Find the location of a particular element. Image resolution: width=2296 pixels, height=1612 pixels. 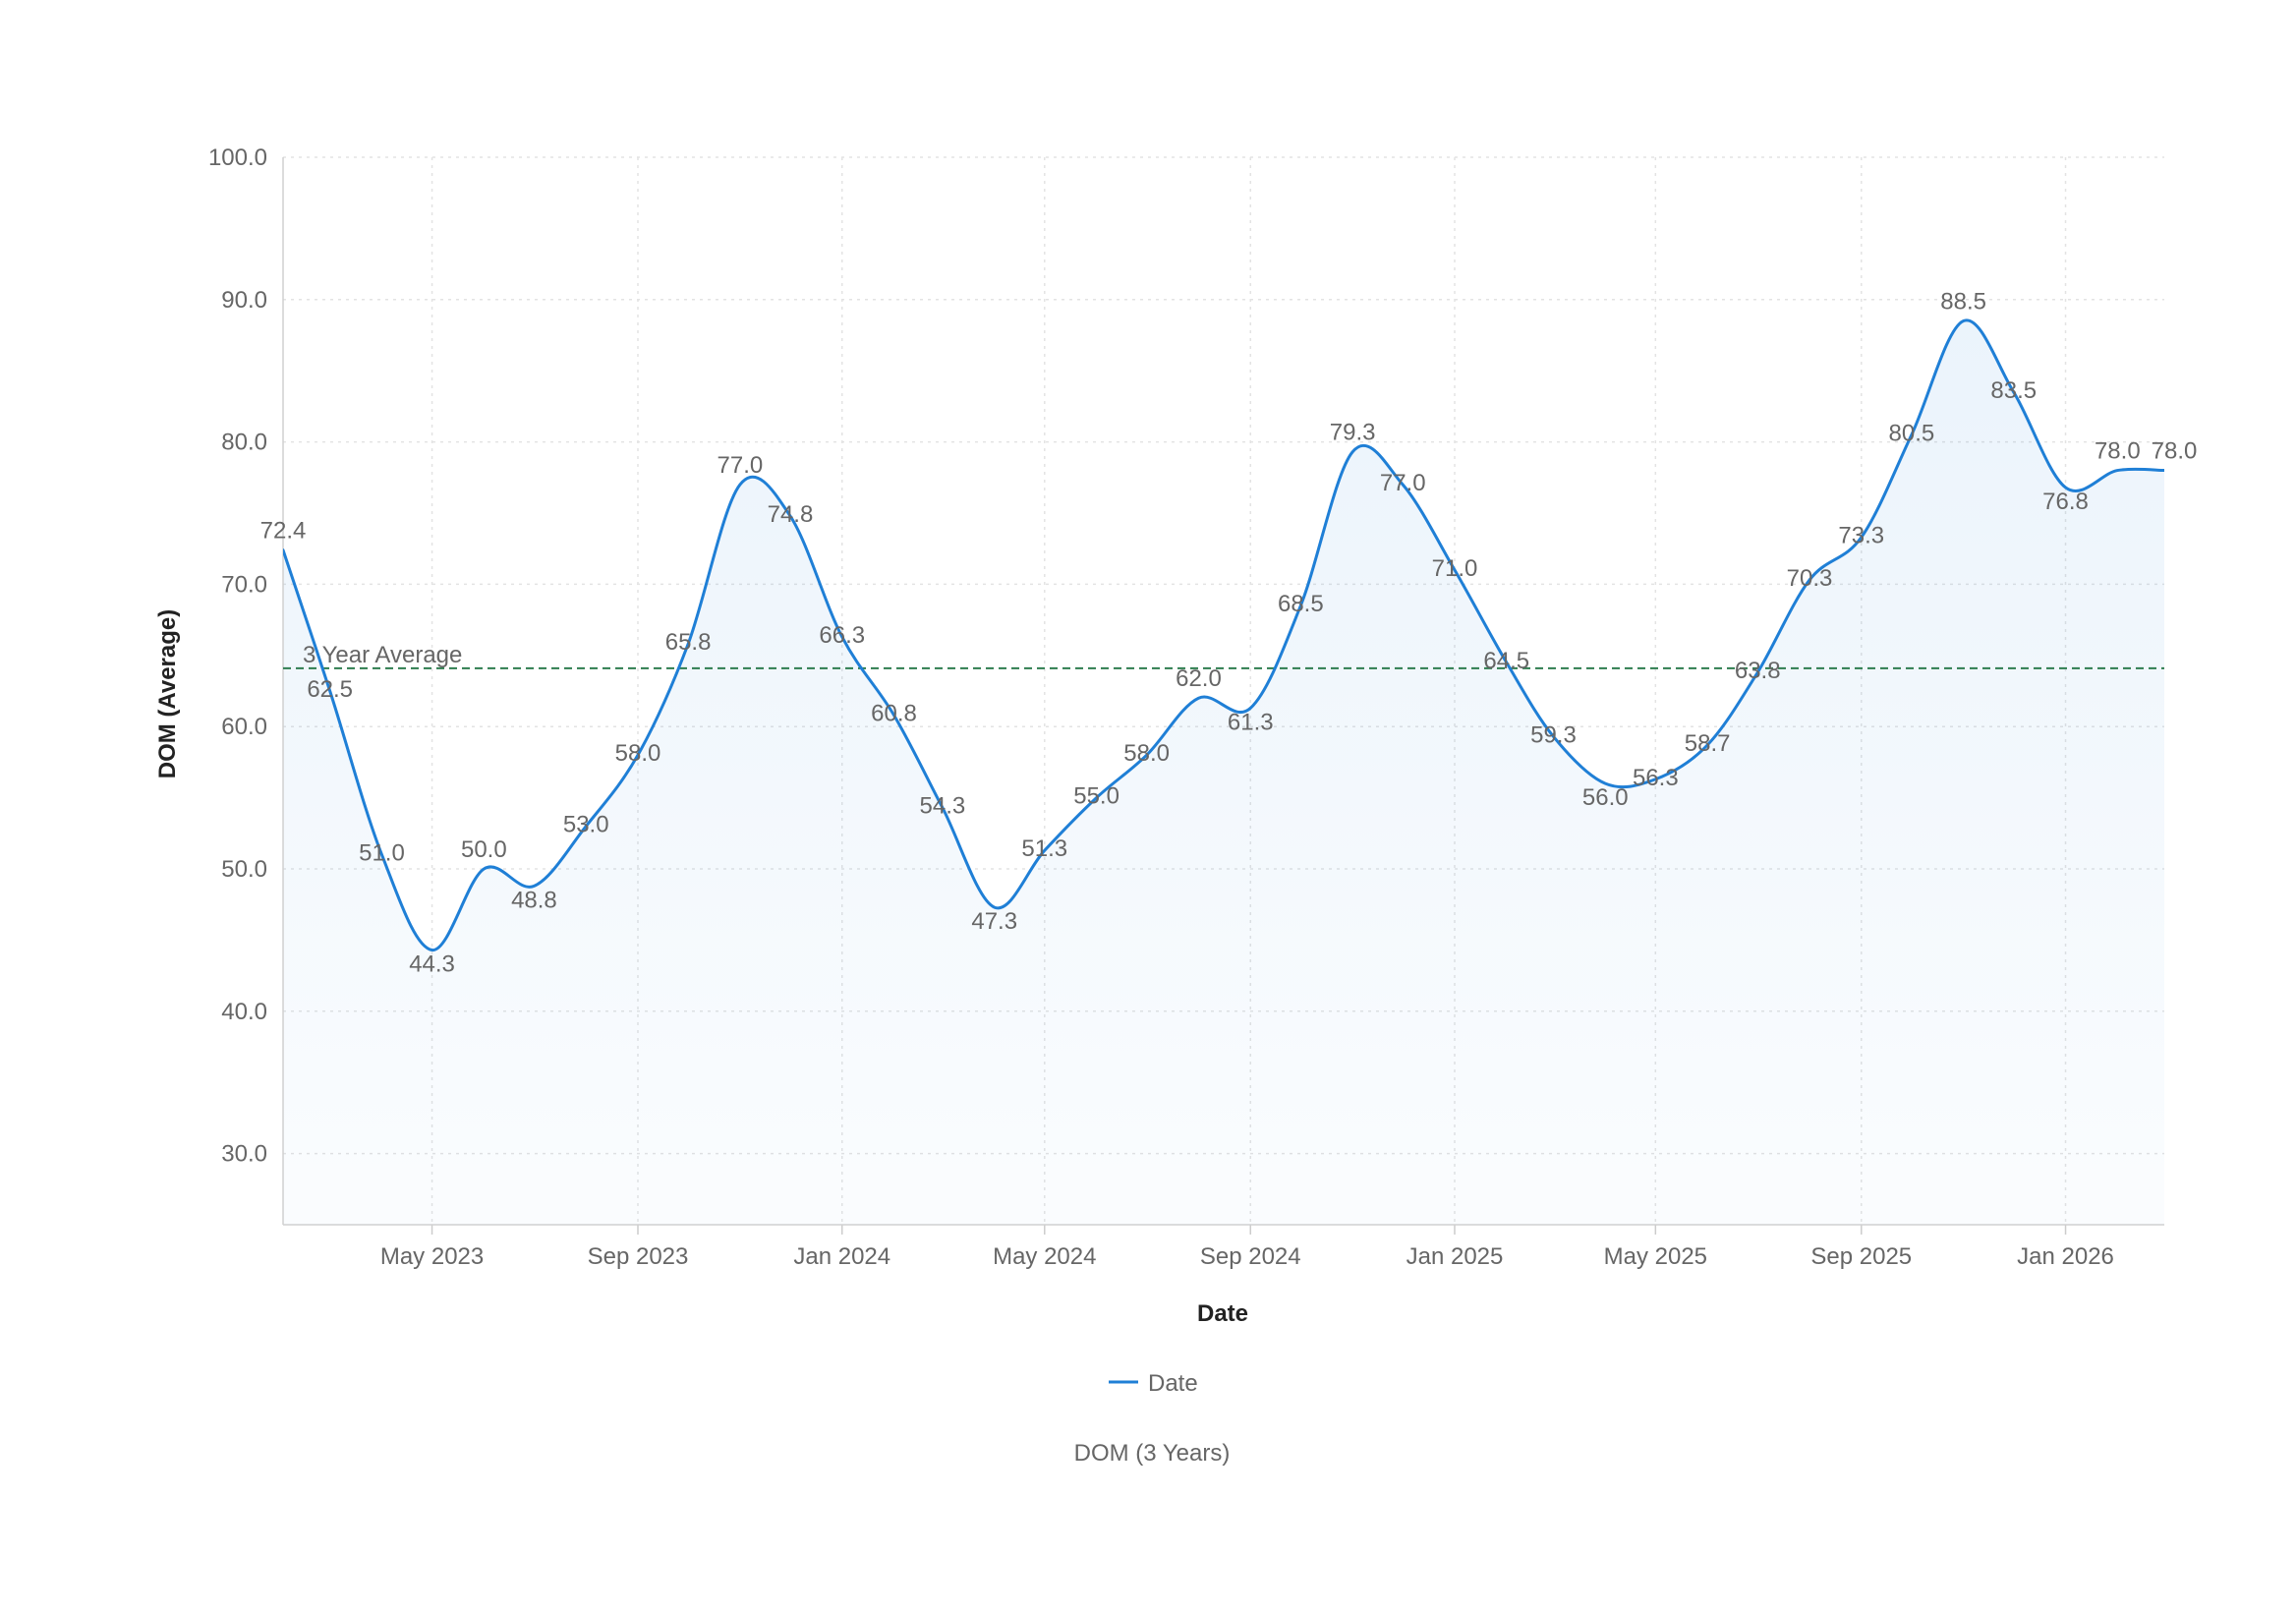

data-label: 61.3 is located at coordinates (1251, 722).